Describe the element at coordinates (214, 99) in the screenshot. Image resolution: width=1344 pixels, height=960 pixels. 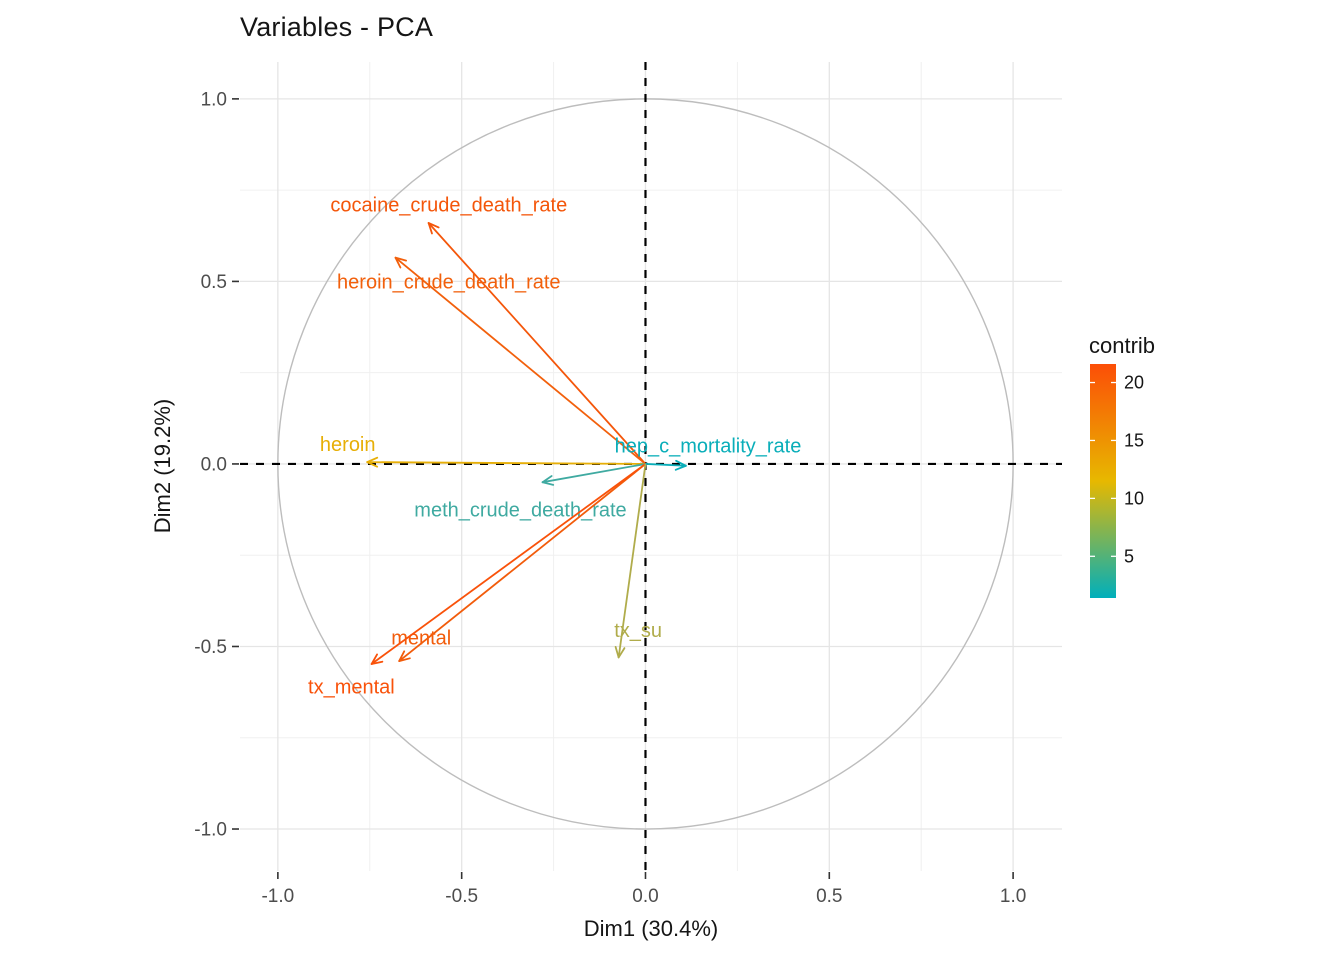
I see `y-tick-label: 1.0` at that location.